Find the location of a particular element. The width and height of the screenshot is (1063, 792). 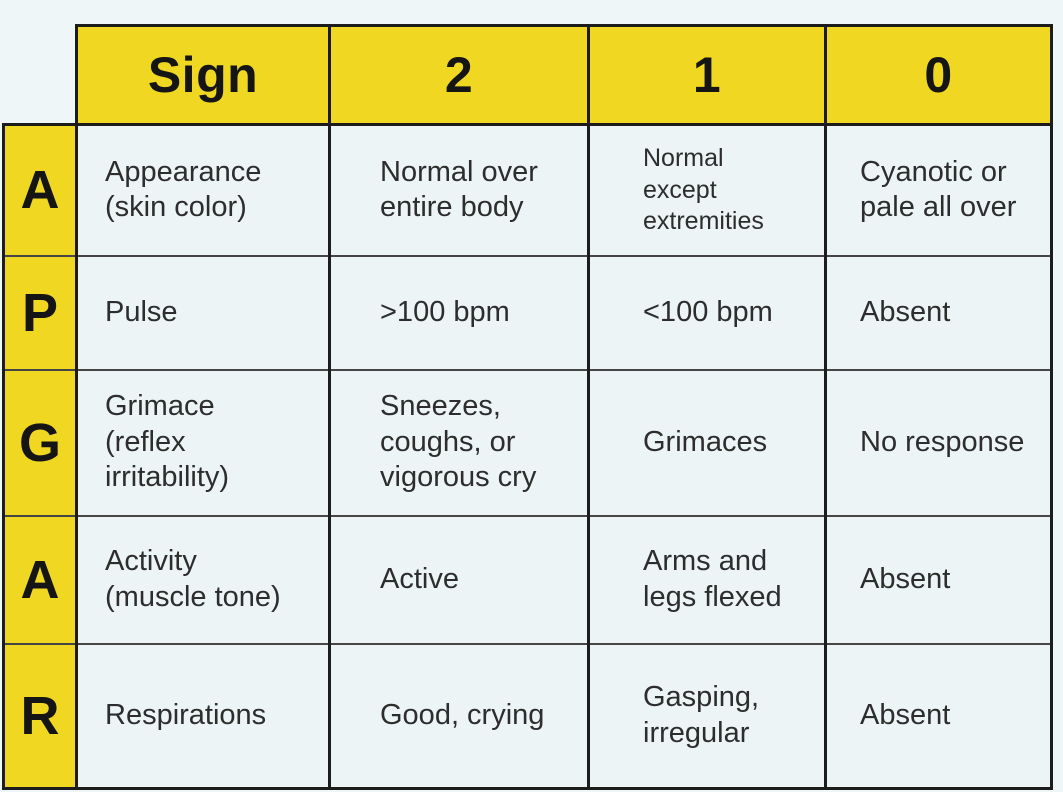

cell-grimace-score2: Sneezes, coughs, or vigorous cry is located at coordinates (459, 442).